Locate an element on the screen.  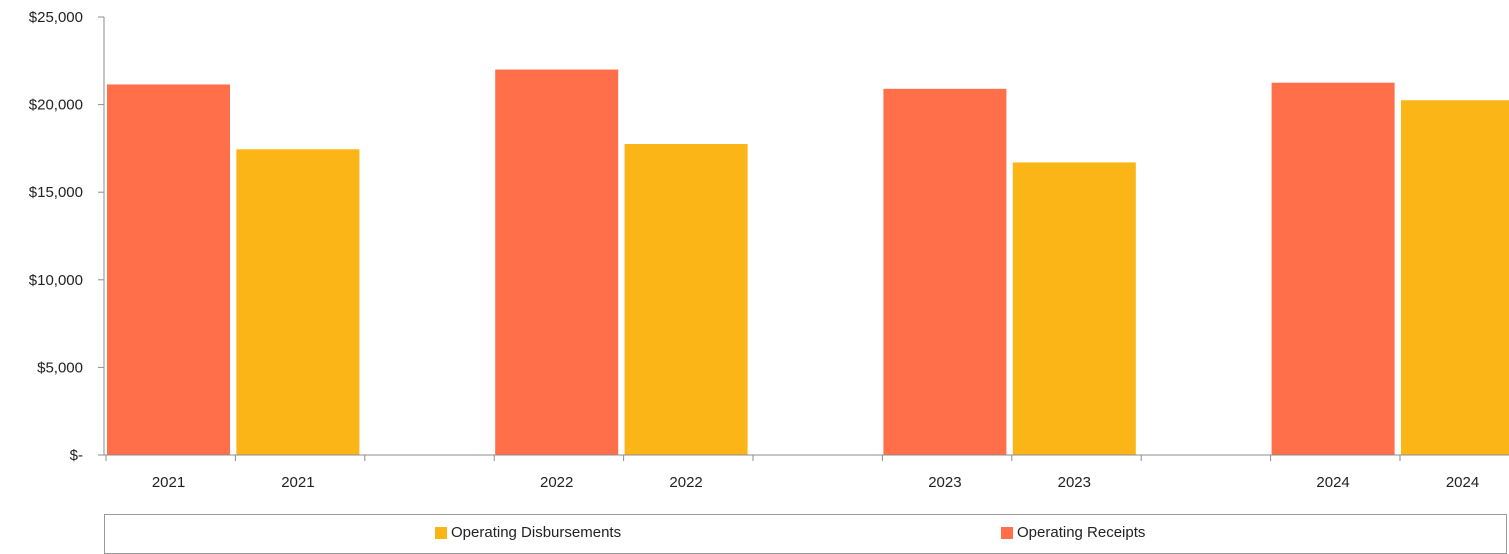
legend-item-operating-disbursements: Operating Disbursements is located at coordinates (528, 532).